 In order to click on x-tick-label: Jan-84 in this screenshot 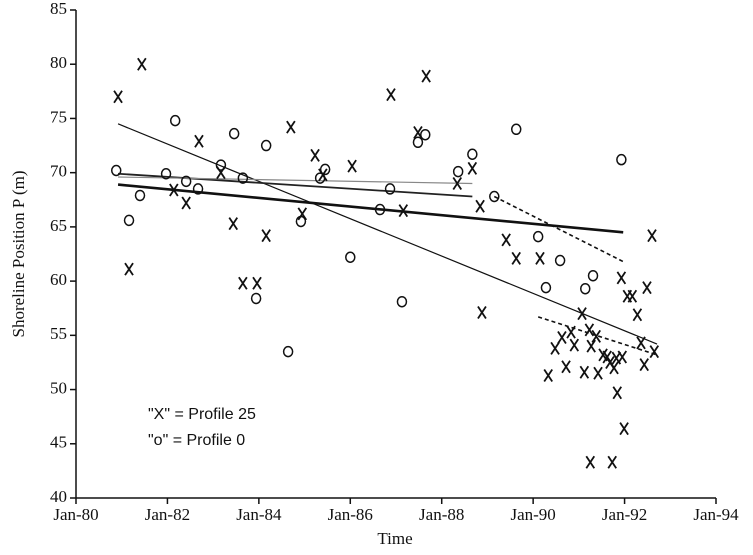, I will do `click(259, 514)`.